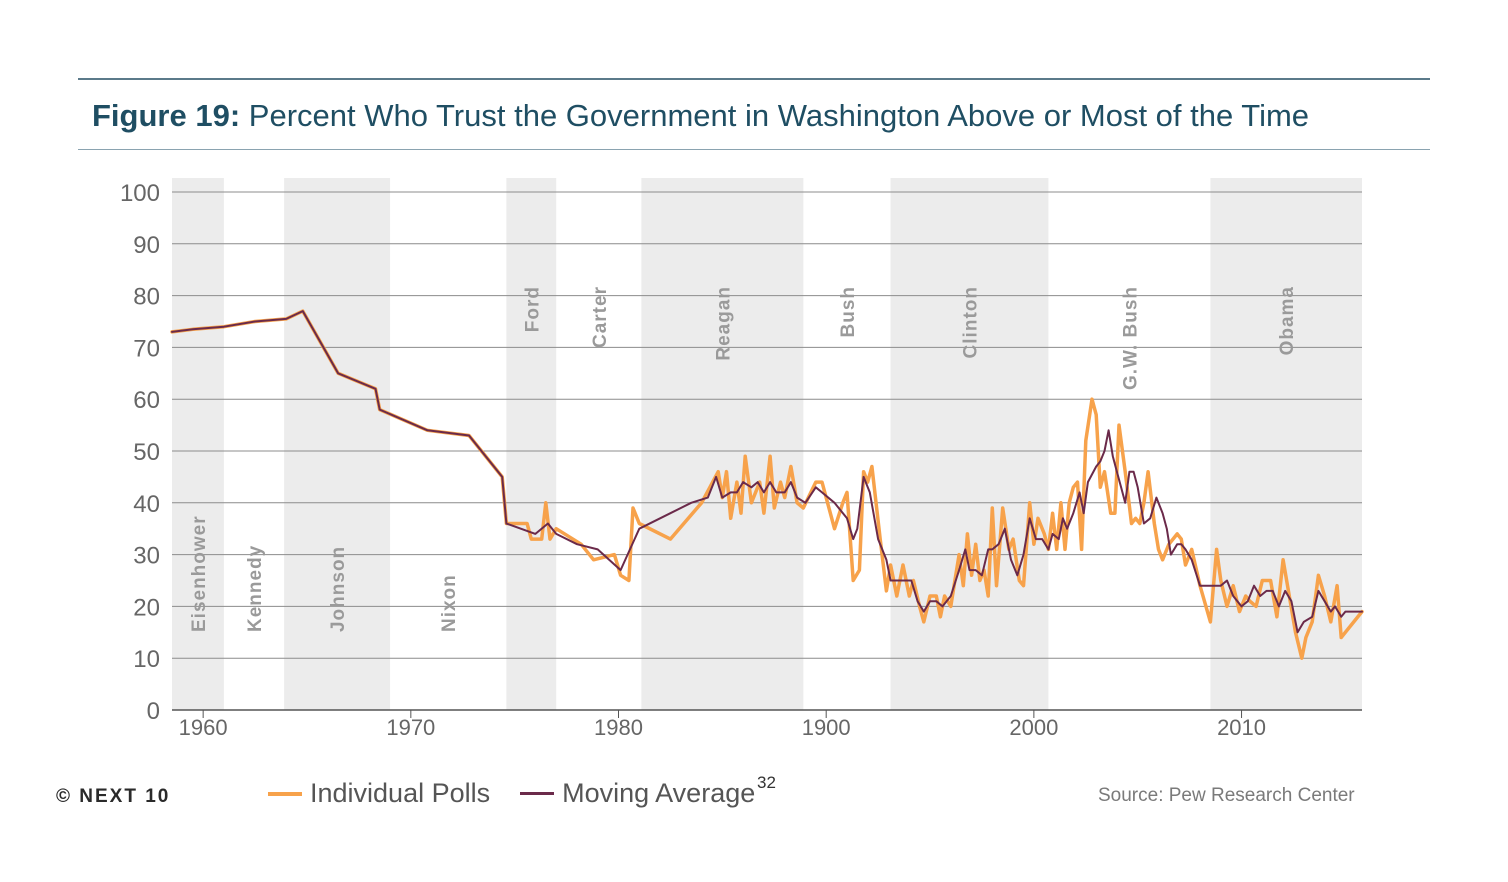  I want to click on x-tick-label: 1900, so click(826, 727).